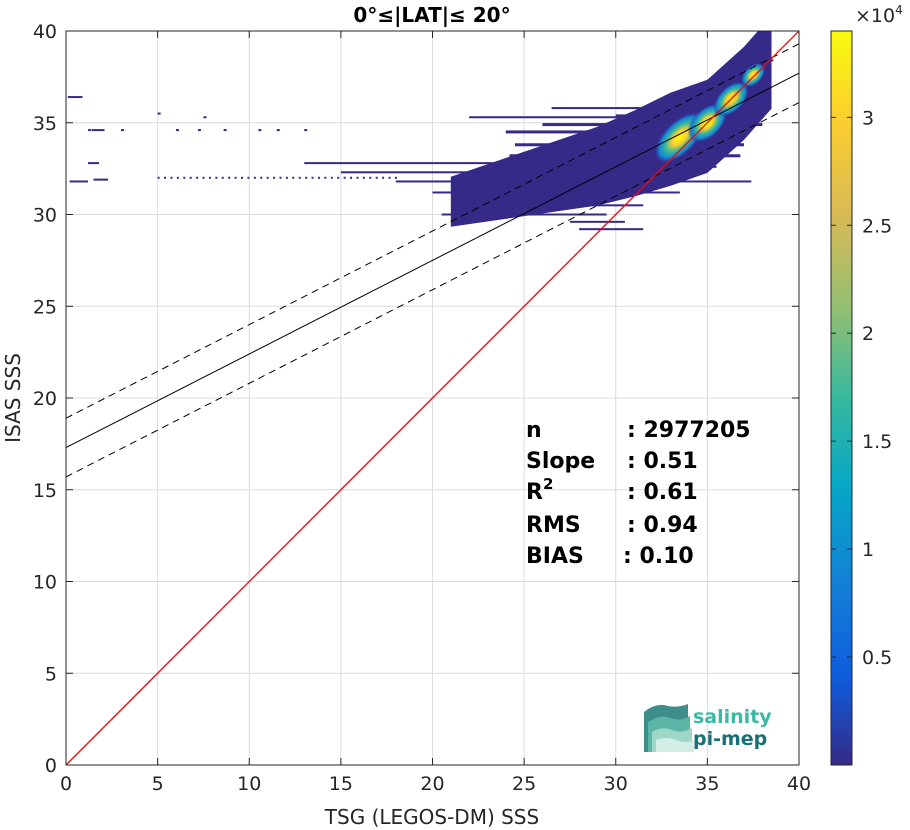 This screenshot has width=910, height=830. I want to click on stat-label: n, so click(534, 430).